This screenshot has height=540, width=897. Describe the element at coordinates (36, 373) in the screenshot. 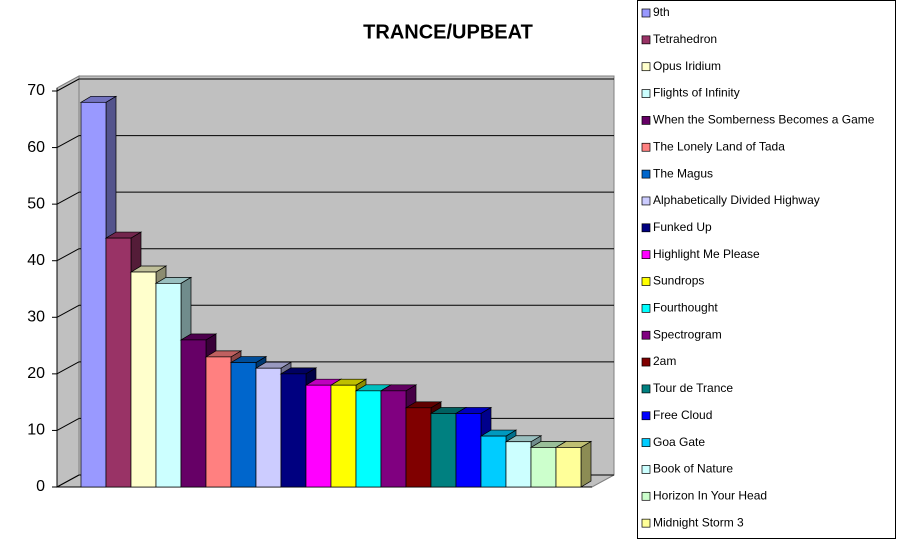

I see `y-tick-label: 20` at that location.